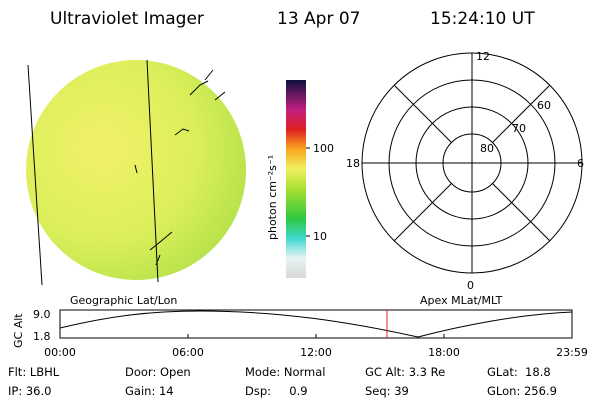 The image size is (600, 400). I want to click on y-tick-label: 1.8, so click(42, 336).